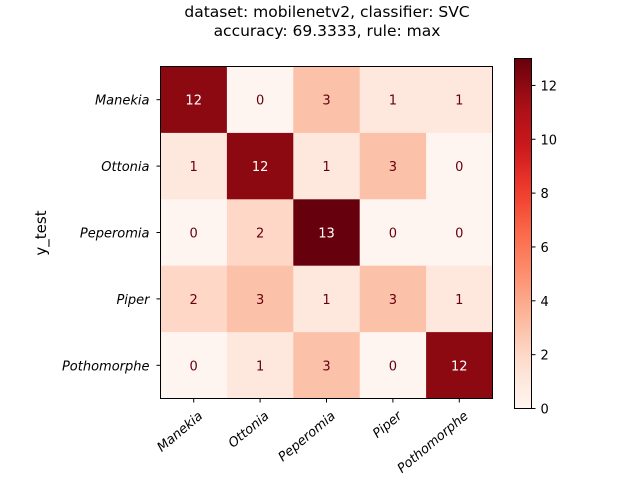 This screenshot has height=480, width=640. What do you see at coordinates (115, 234) in the screenshot?
I see `y-tick-label: Peperomia` at bounding box center [115, 234].